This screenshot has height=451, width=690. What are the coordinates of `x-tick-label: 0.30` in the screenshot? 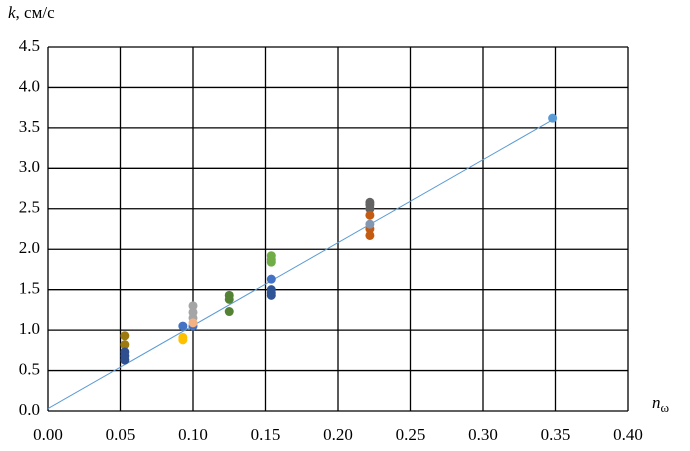 It's located at (483, 434).